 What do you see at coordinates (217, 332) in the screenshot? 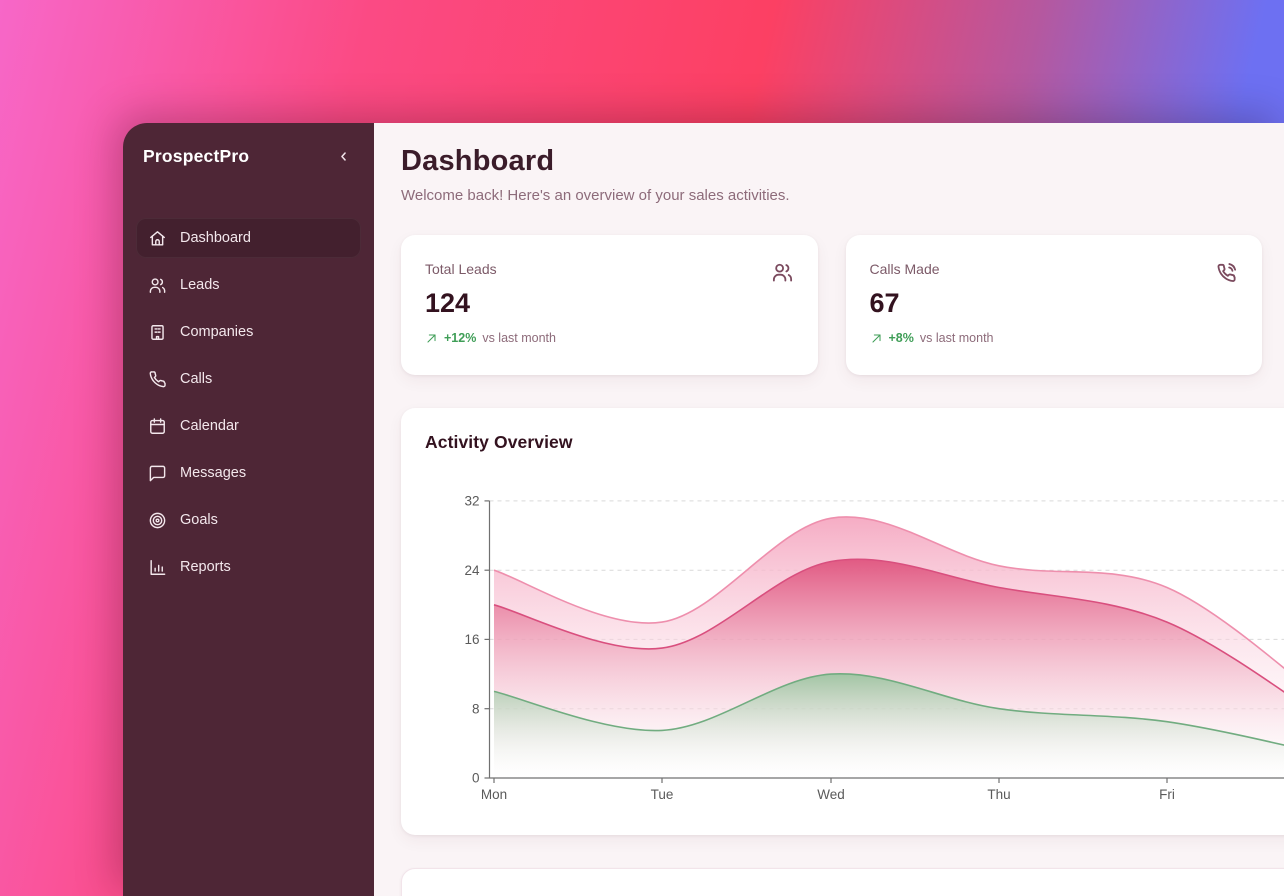
I see `sidebar-item-label: Companies` at bounding box center [217, 332].